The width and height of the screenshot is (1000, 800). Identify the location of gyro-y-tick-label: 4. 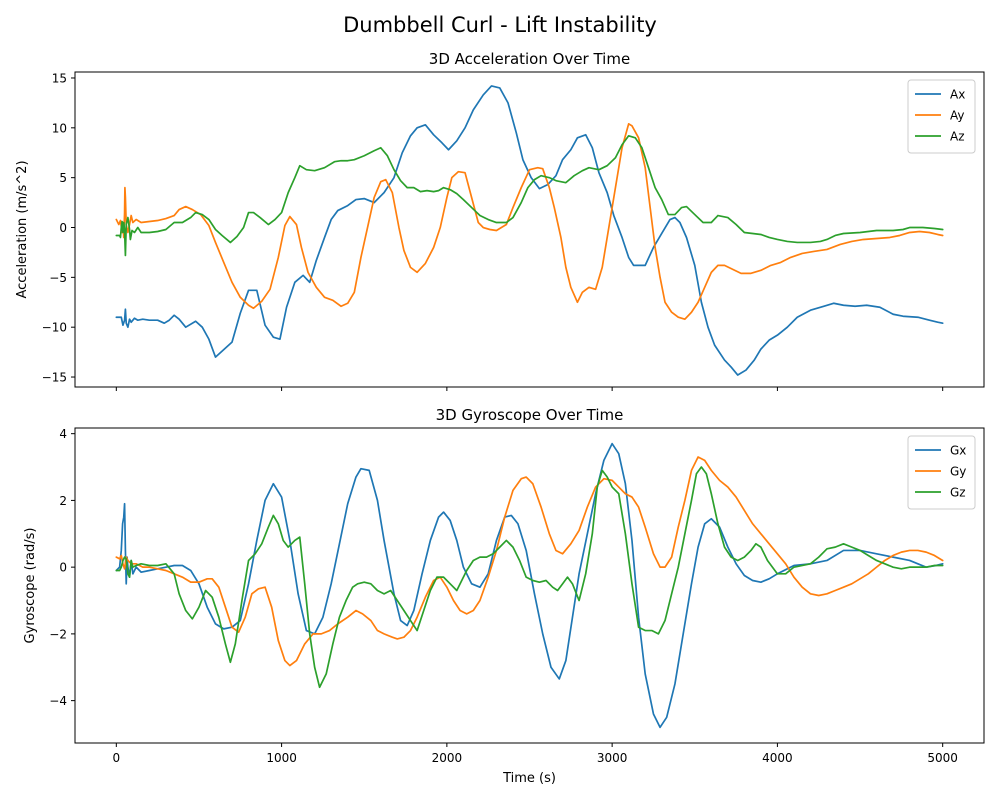
(63, 434).